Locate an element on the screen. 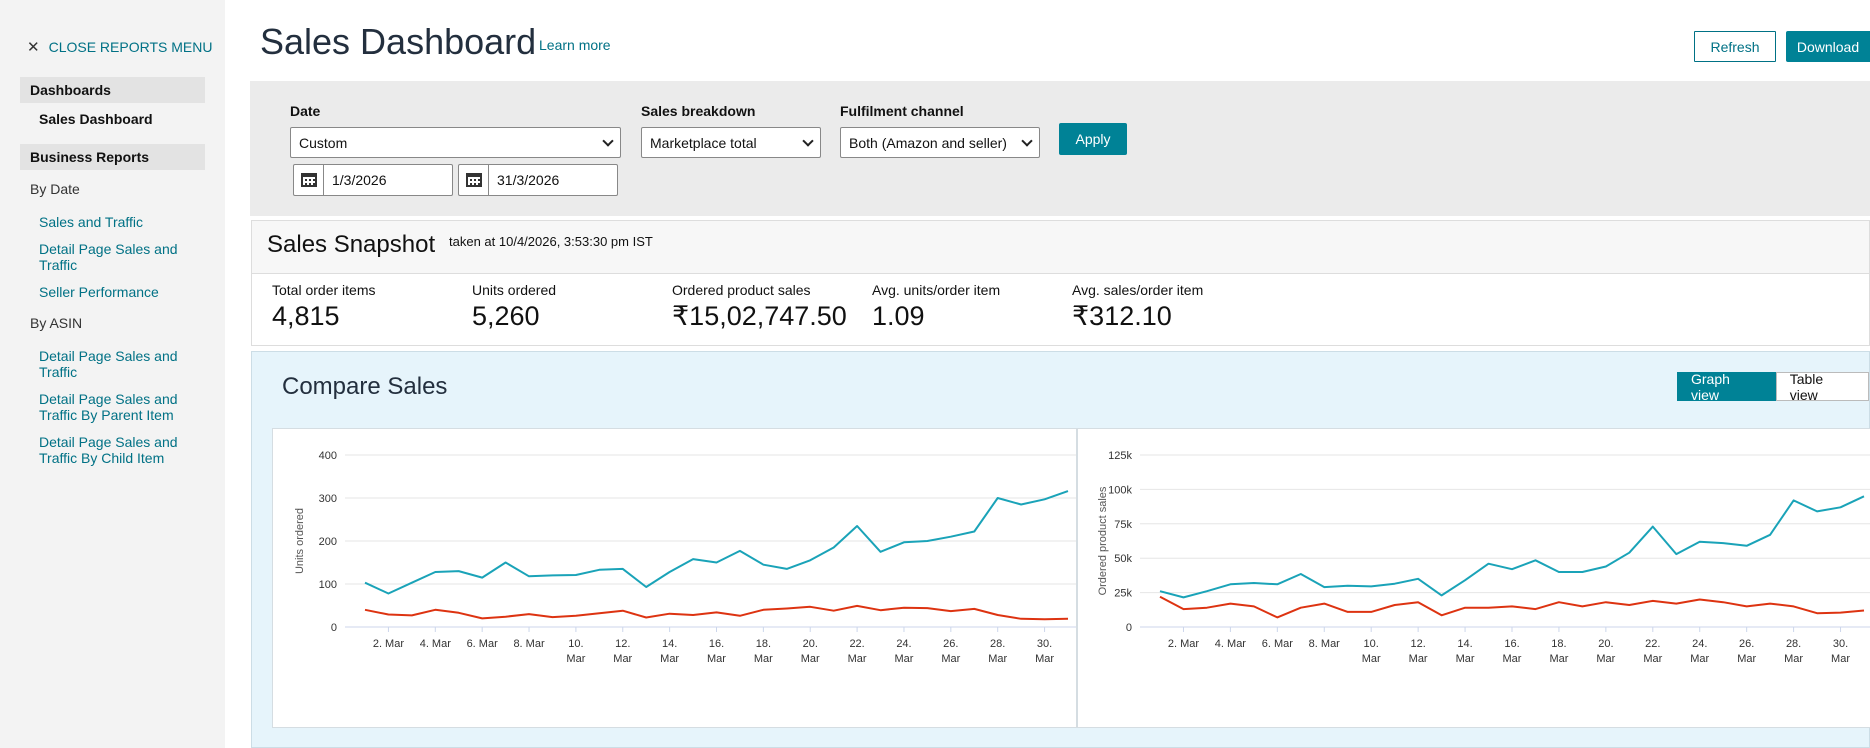 The height and width of the screenshot is (748, 1870). refresh-button: Refresh is located at coordinates (1735, 46).